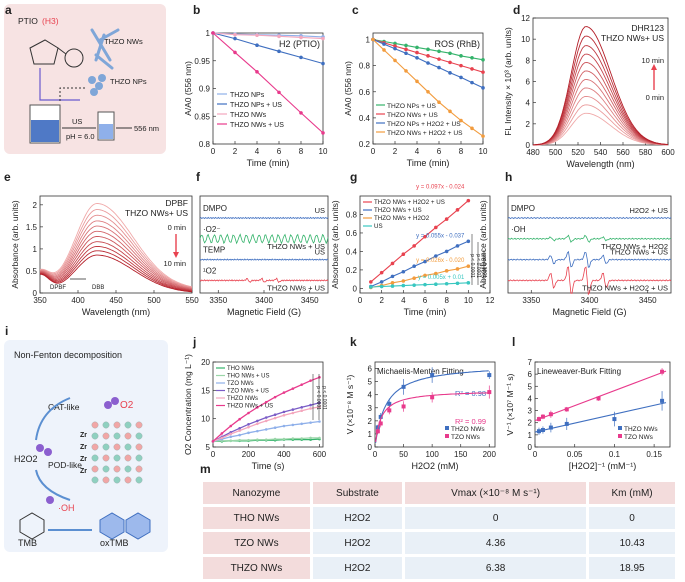  I want to click on x-tick-label: 4, so click(257, 151).